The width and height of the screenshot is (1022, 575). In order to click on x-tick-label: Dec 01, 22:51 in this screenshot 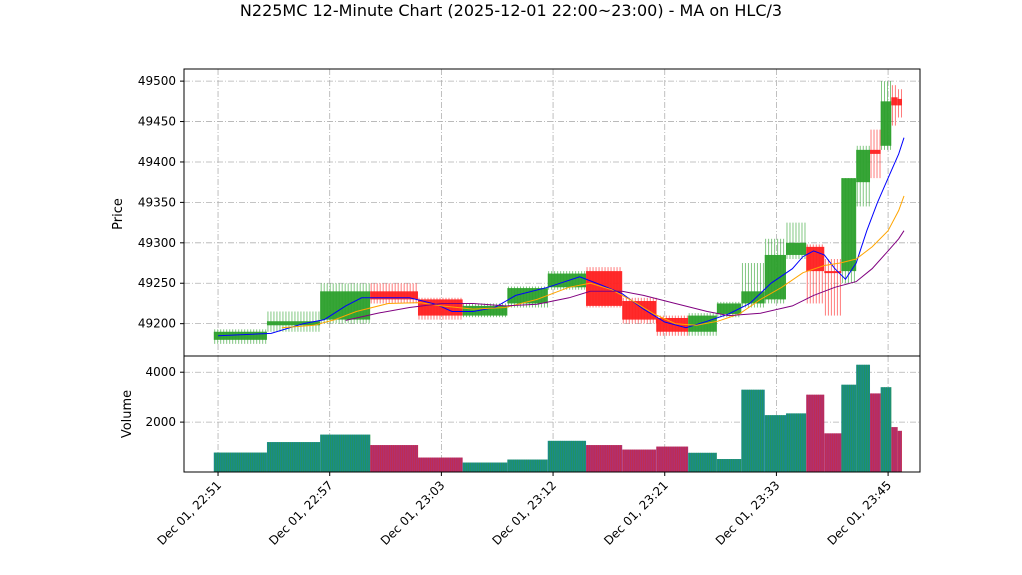, I will do `click(189, 513)`.